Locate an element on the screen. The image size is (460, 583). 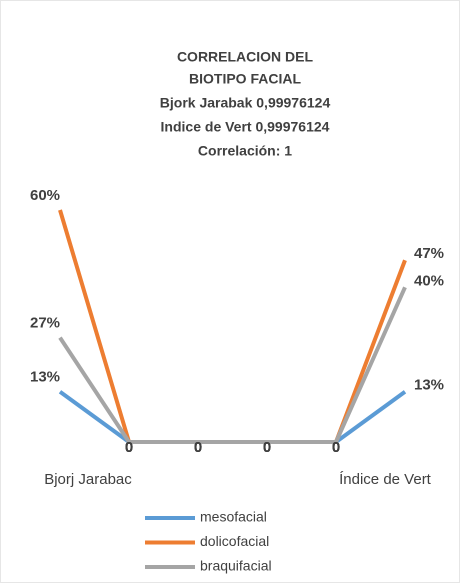
x-tick-label: Bjorj Jarabac is located at coordinates (88, 479).